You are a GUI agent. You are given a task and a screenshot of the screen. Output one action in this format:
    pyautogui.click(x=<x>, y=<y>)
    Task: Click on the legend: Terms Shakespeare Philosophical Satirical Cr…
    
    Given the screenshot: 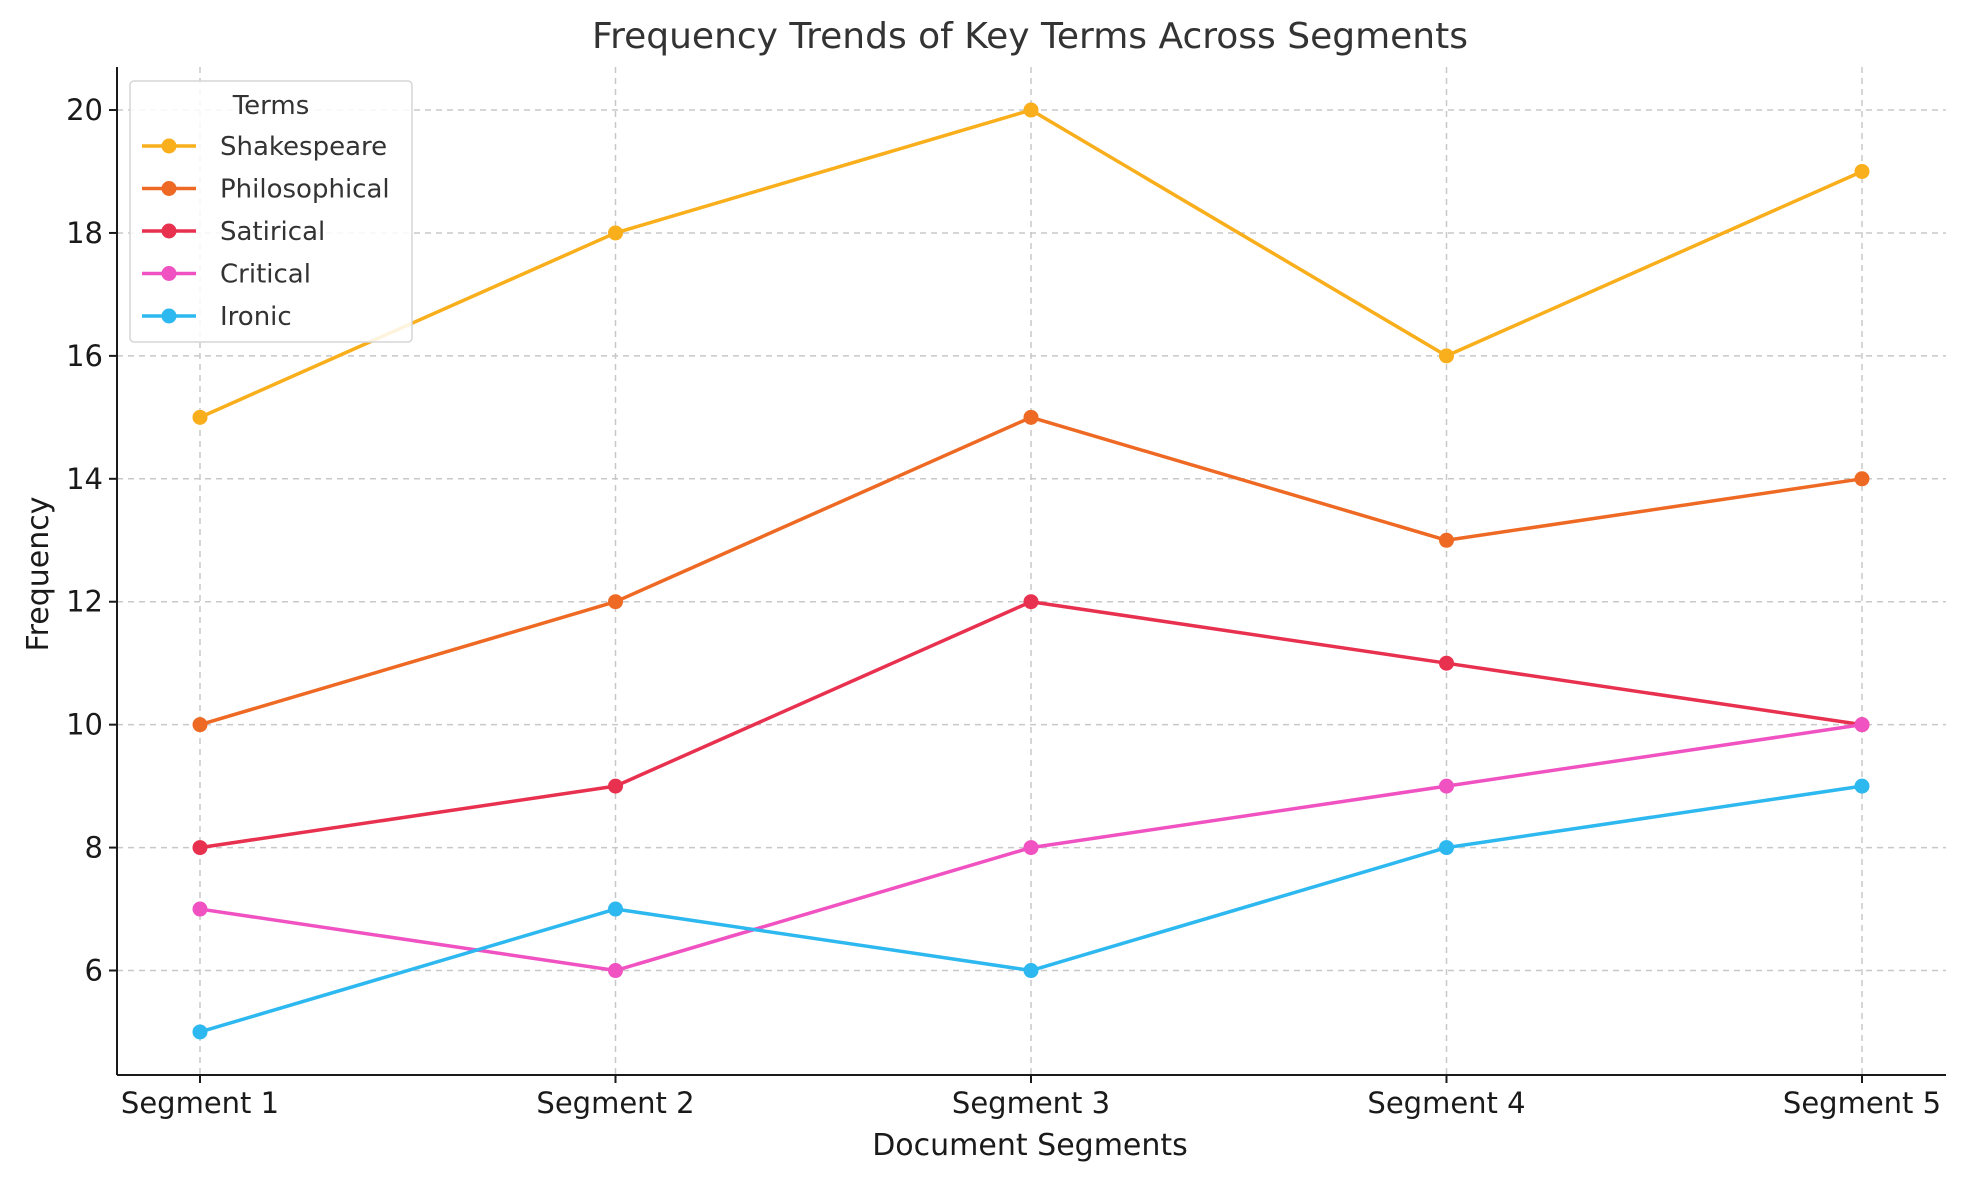 What is the action you would take?
    pyautogui.click(x=271, y=211)
    